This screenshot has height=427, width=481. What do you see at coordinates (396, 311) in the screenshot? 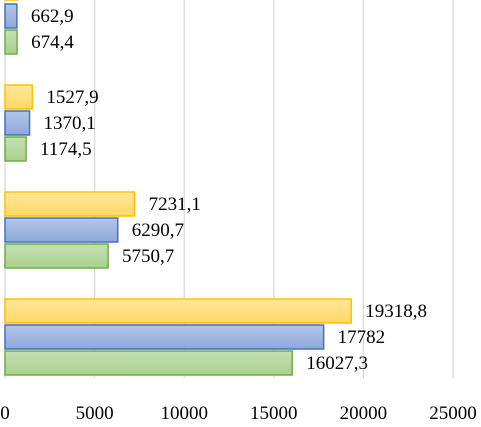
I see `data-label: 19318,8` at bounding box center [396, 311].